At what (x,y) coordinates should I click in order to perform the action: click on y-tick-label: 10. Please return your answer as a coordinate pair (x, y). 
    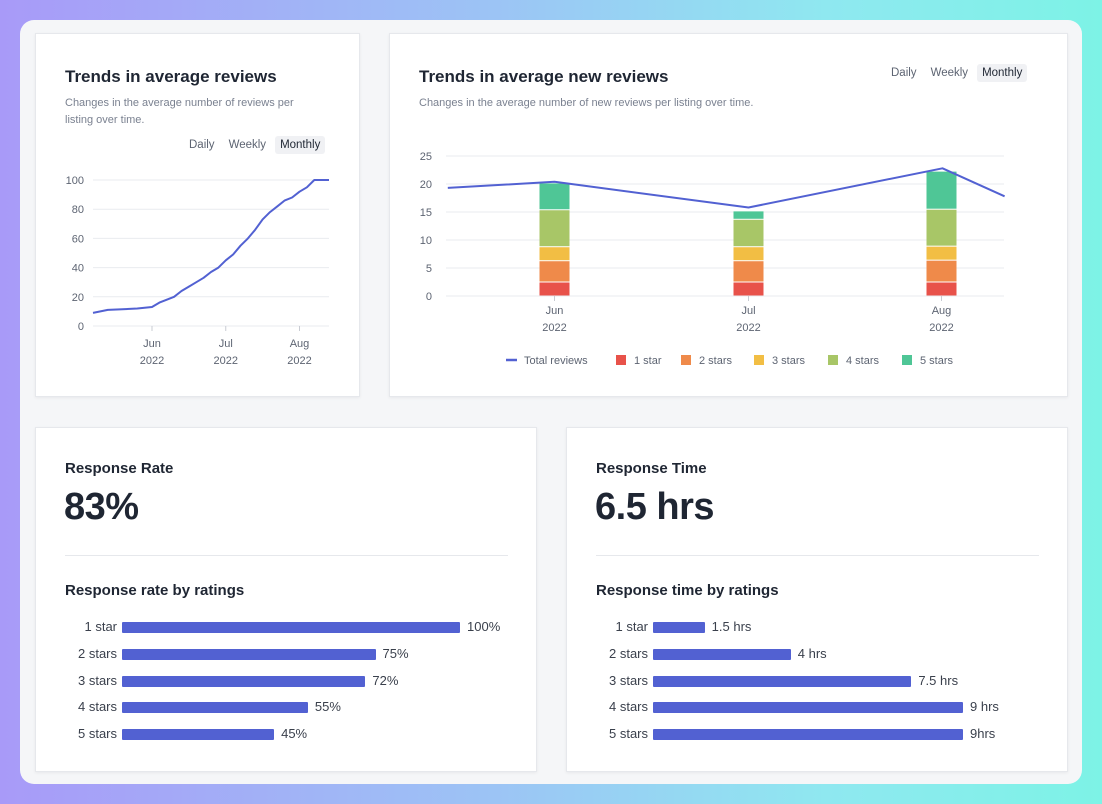
    Looking at the image, I should click on (426, 241).